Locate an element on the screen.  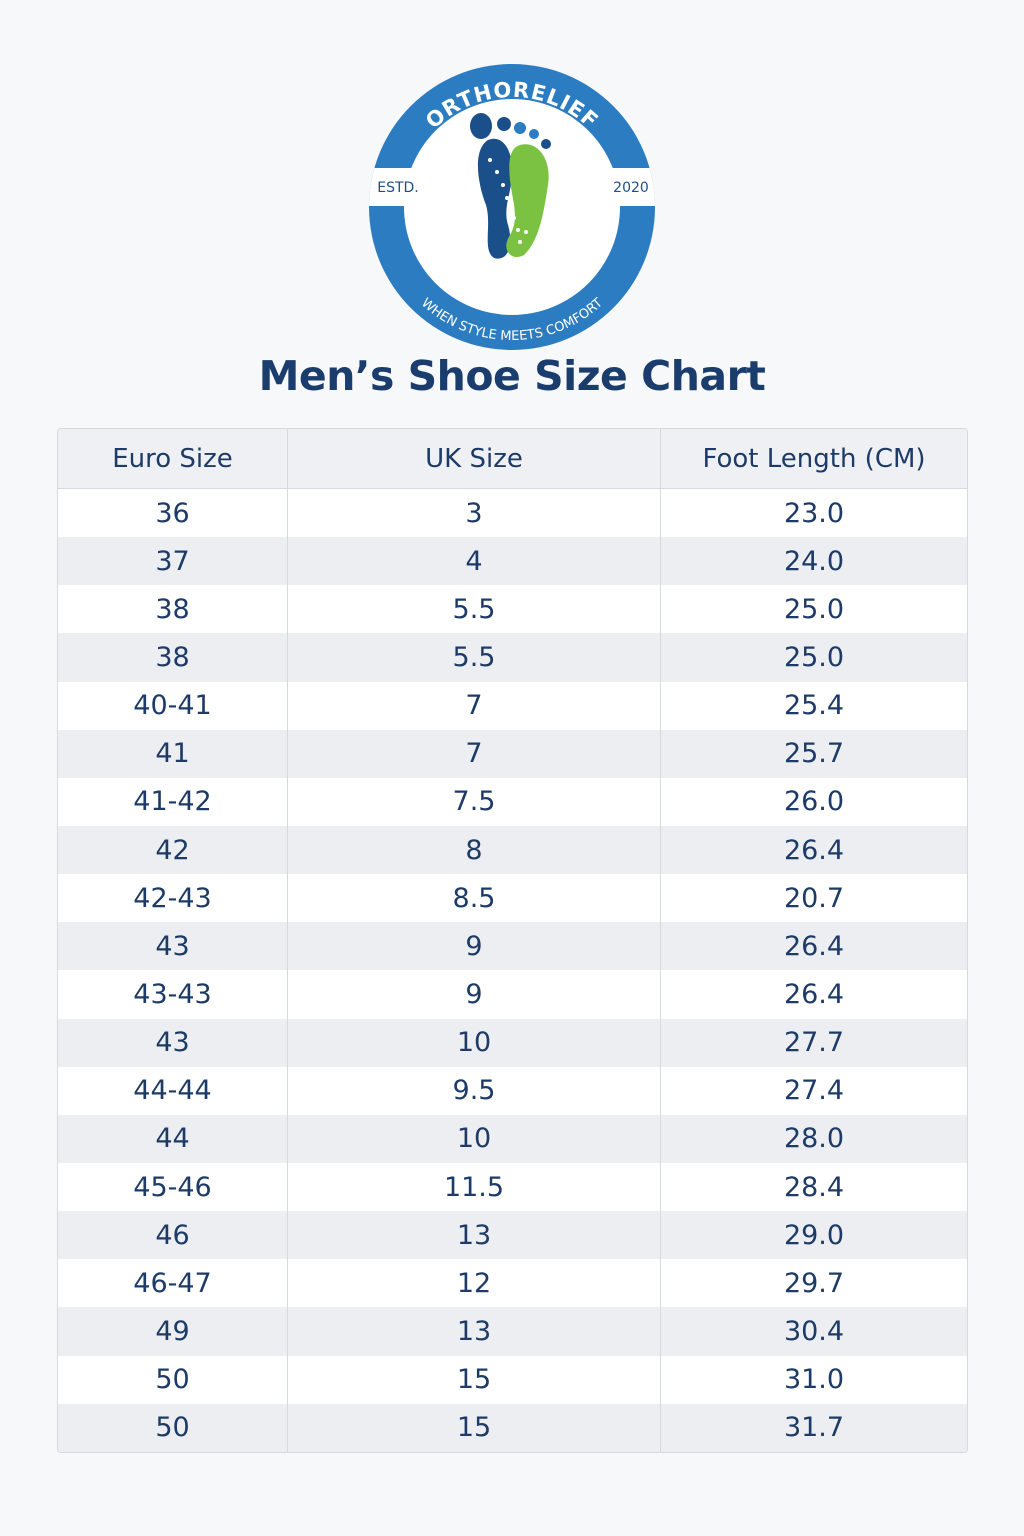
header-cell: Euro Size is located at coordinates (173, 458).